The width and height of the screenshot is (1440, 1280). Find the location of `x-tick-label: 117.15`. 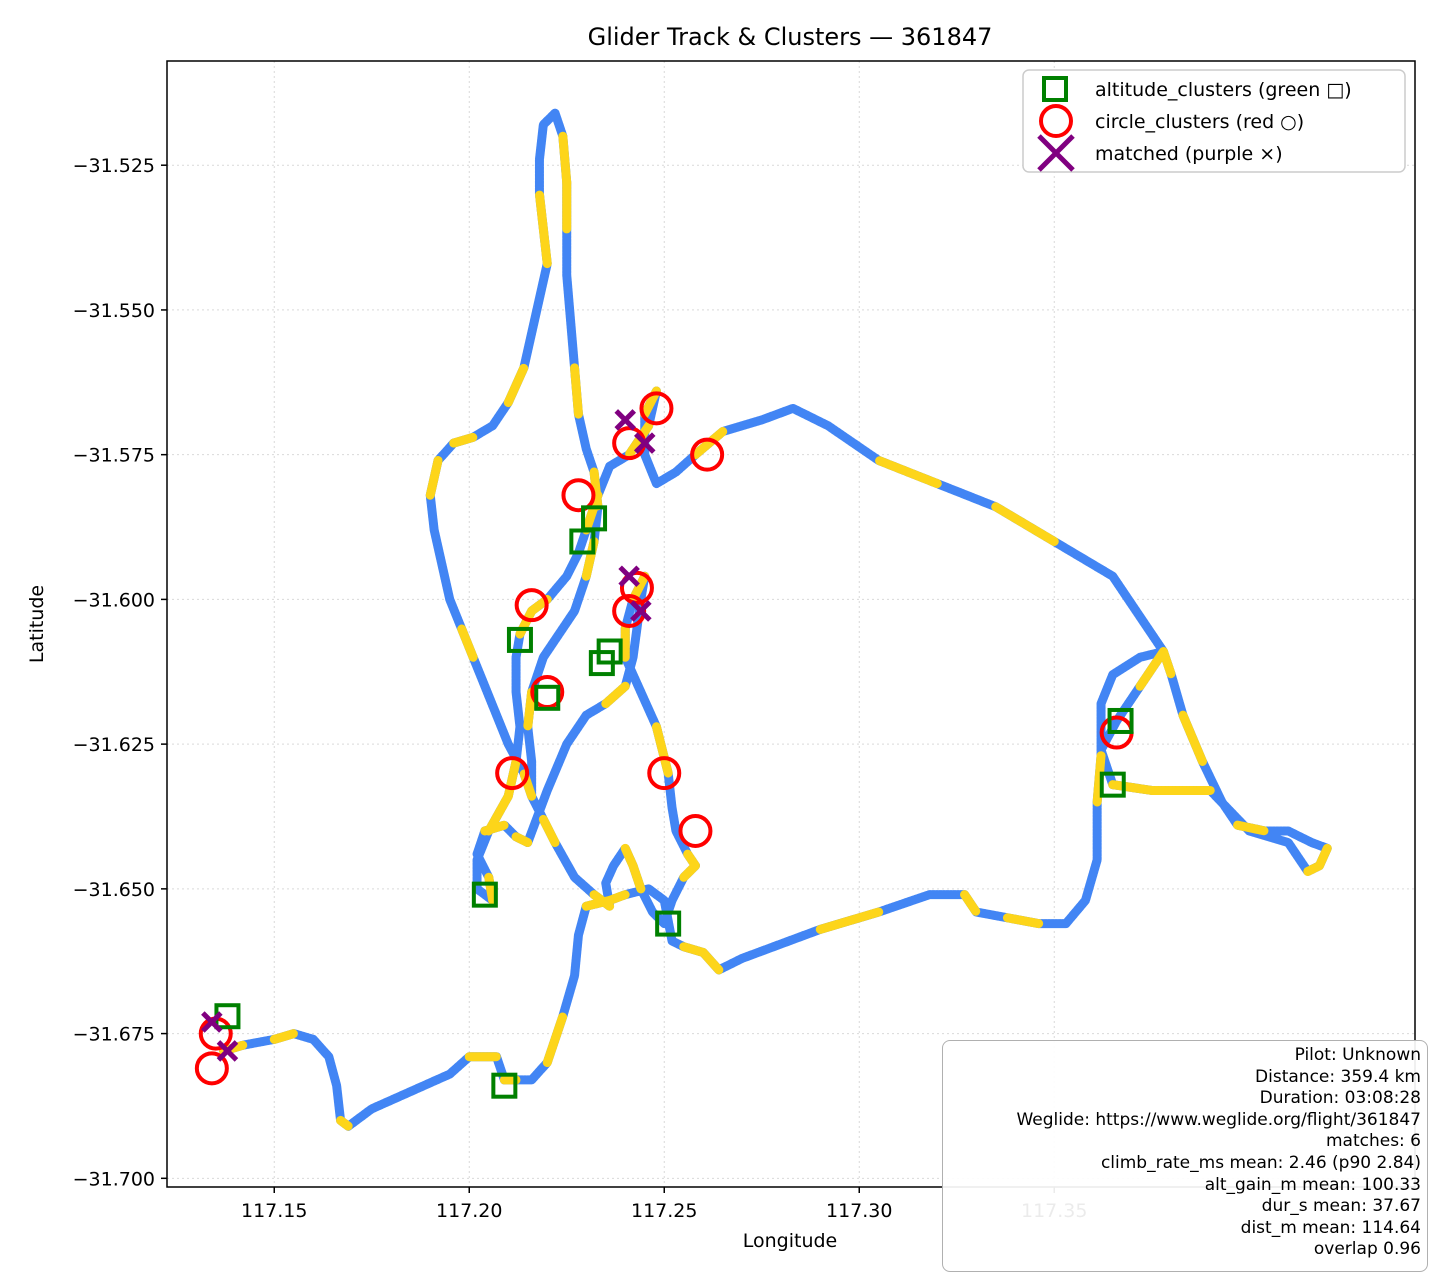

x-tick-label: 117.15 is located at coordinates (274, 1211).